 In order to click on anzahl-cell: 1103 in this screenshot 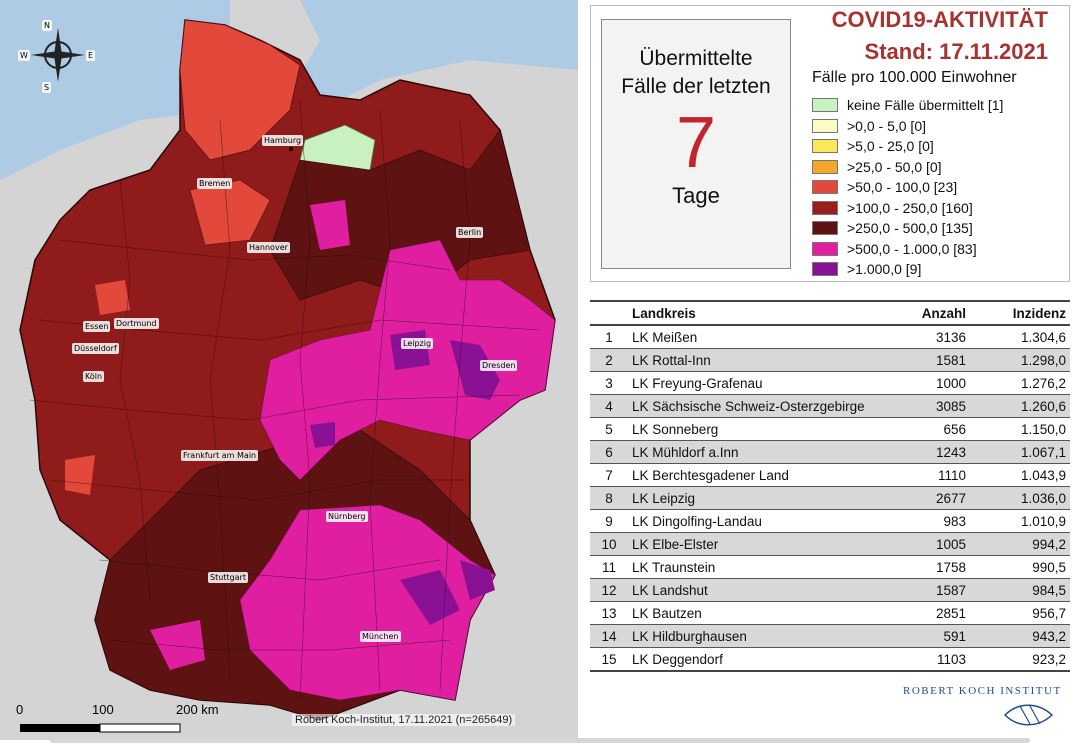, I will do `click(931, 659)`.